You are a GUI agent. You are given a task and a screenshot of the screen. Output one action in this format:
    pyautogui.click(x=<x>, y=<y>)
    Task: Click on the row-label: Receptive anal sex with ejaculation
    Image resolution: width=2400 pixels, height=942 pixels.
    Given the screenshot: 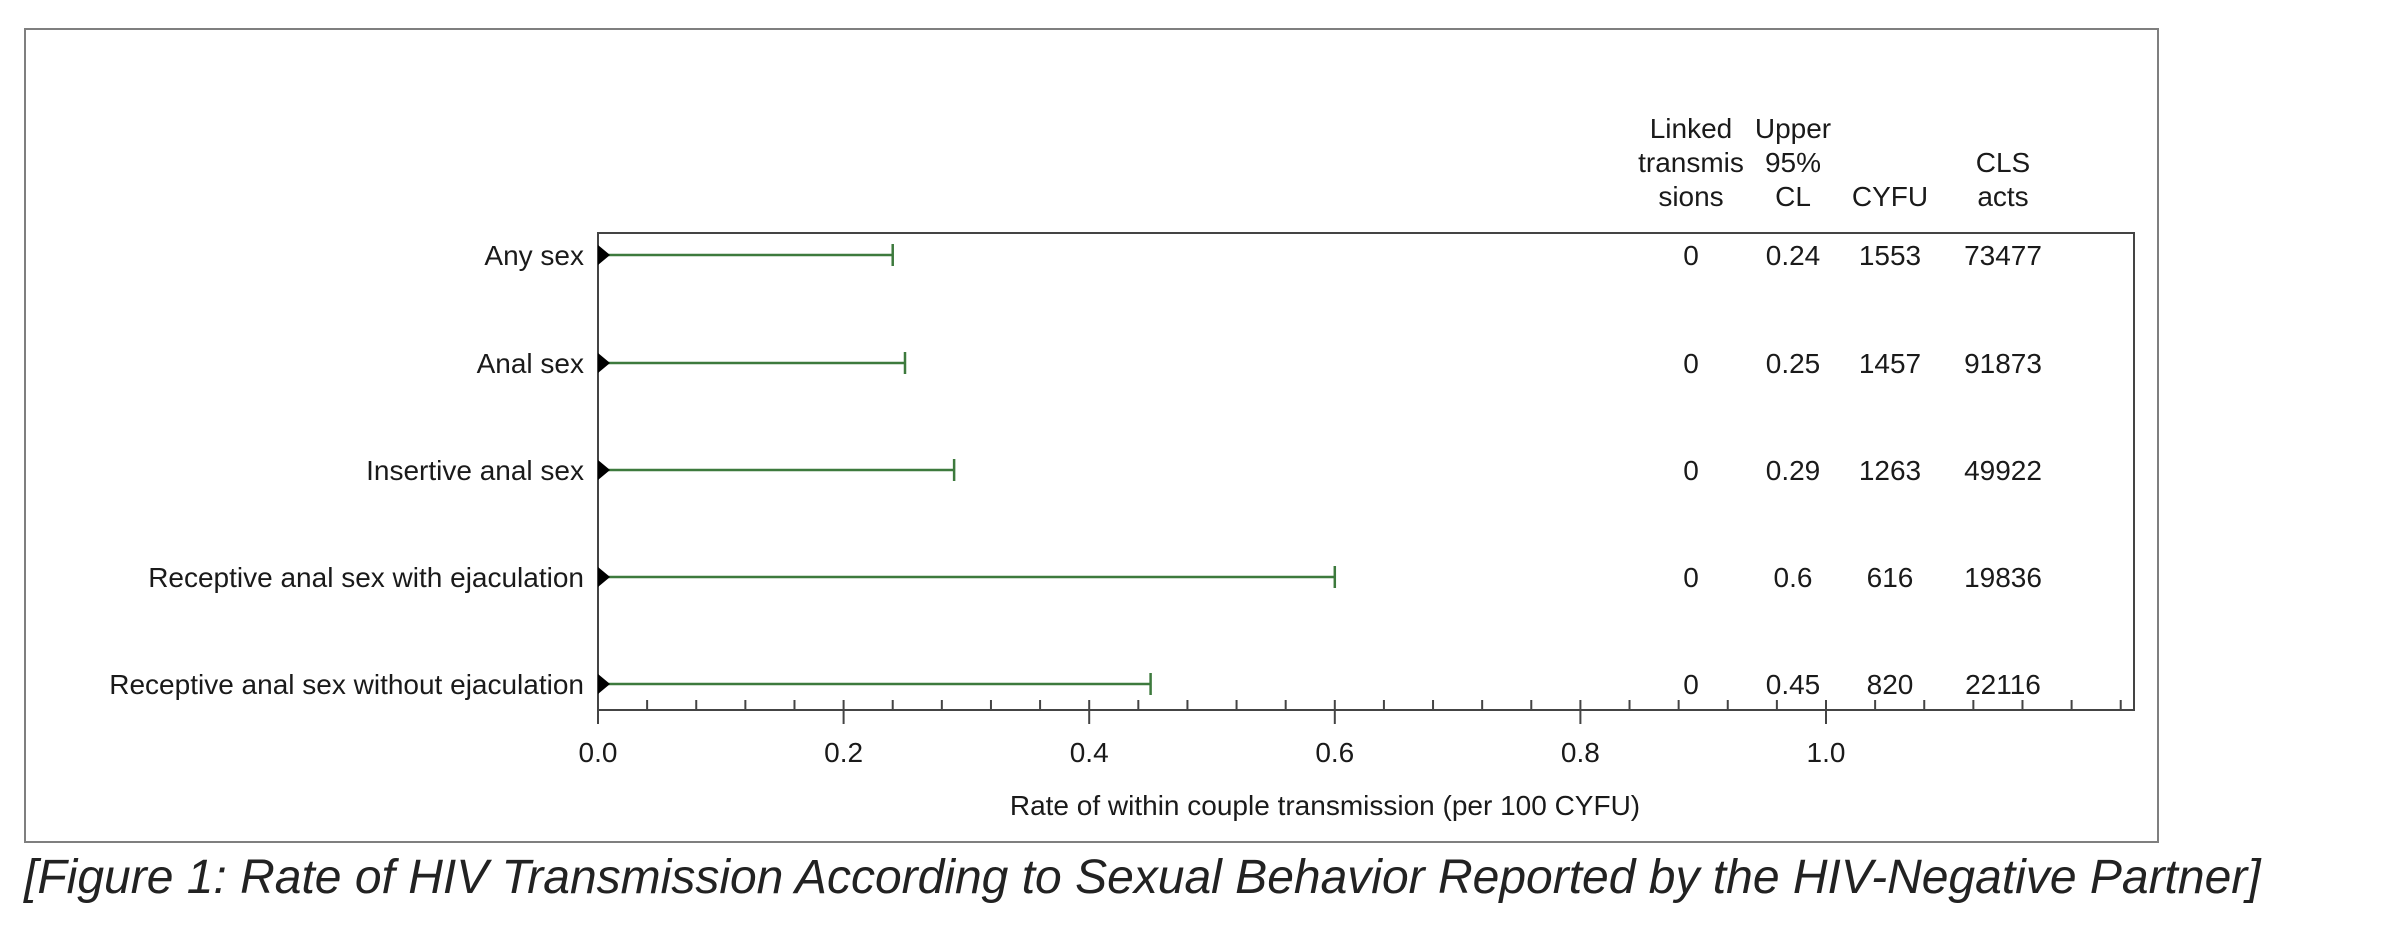 What is the action you would take?
    pyautogui.click(x=366, y=577)
    